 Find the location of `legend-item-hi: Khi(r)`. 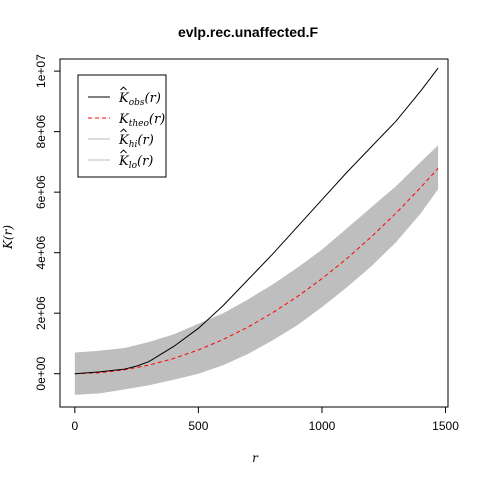

legend-item-hi: Khi(r) is located at coordinates (121, 139).